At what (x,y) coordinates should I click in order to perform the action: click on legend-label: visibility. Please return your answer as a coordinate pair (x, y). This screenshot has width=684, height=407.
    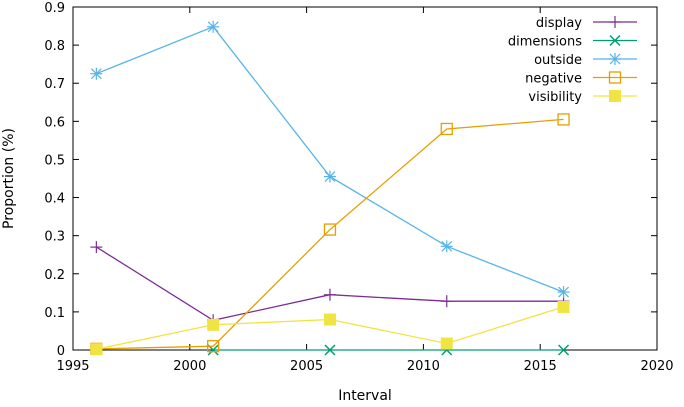
    Looking at the image, I should click on (555, 97).